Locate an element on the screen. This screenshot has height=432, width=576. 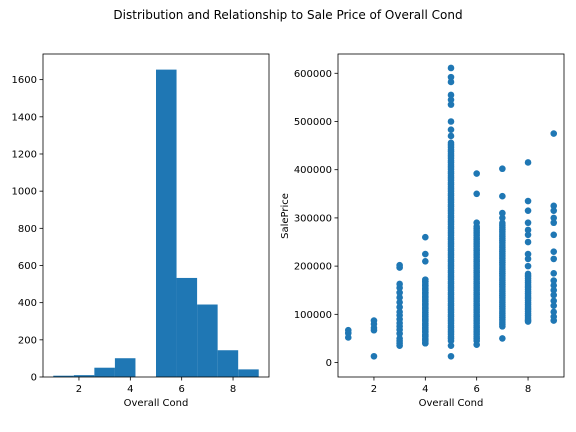
histogram-y-ticks: 0 200 400 600 800 1000 1200 1400 1600 is located at coordinates (27, 229).